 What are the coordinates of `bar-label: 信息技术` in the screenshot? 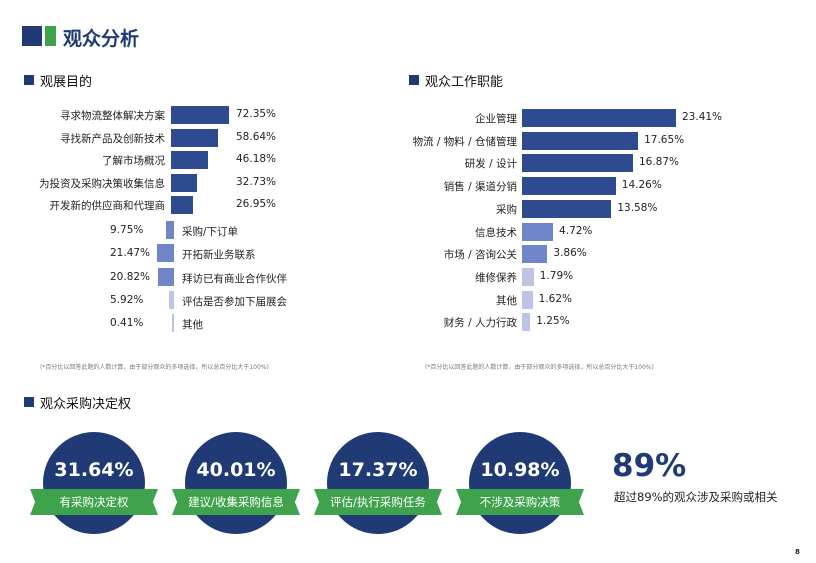 It's located at (496, 232).